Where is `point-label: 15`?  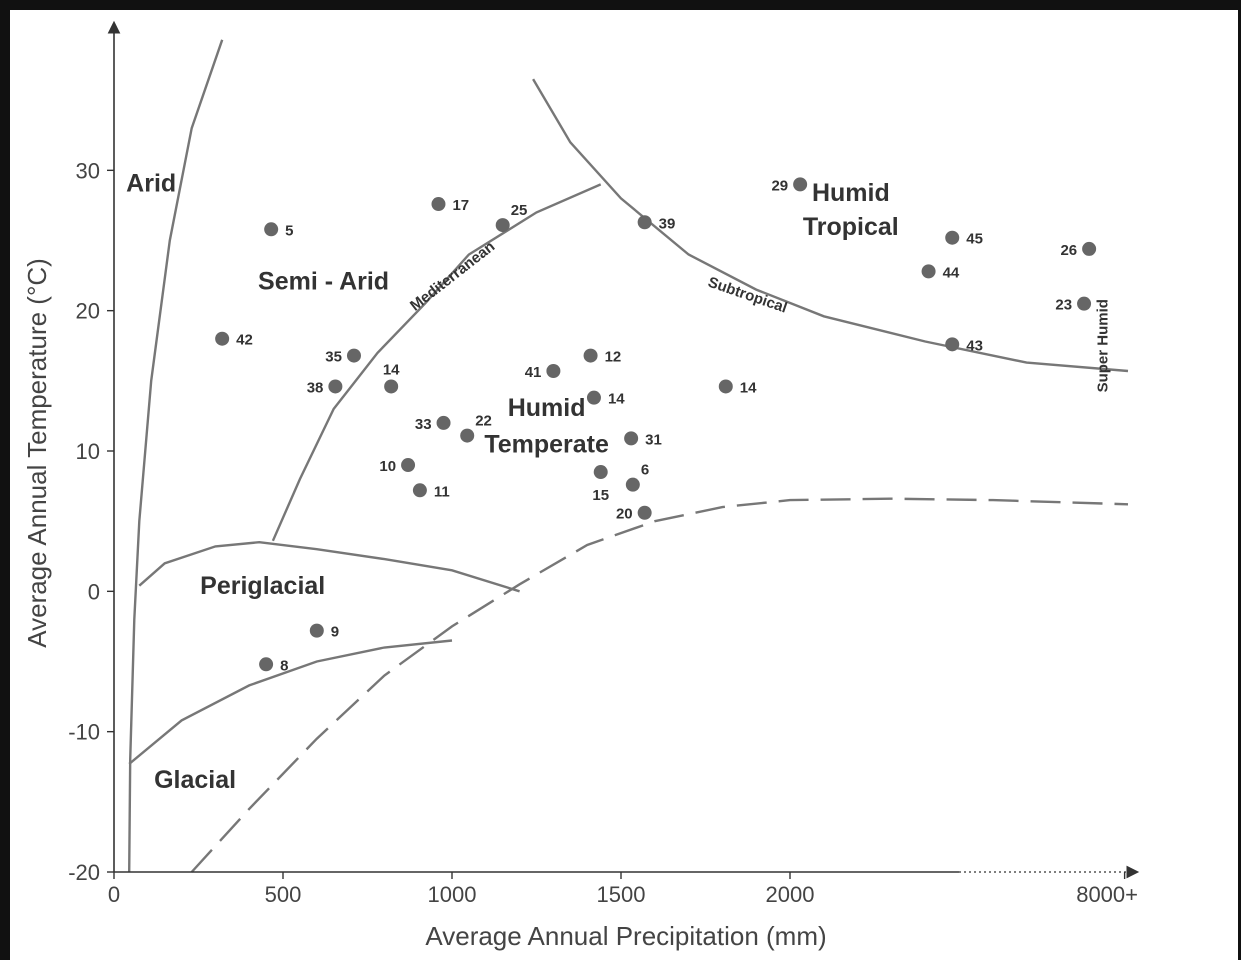
point-label: 15 is located at coordinates (600, 495).